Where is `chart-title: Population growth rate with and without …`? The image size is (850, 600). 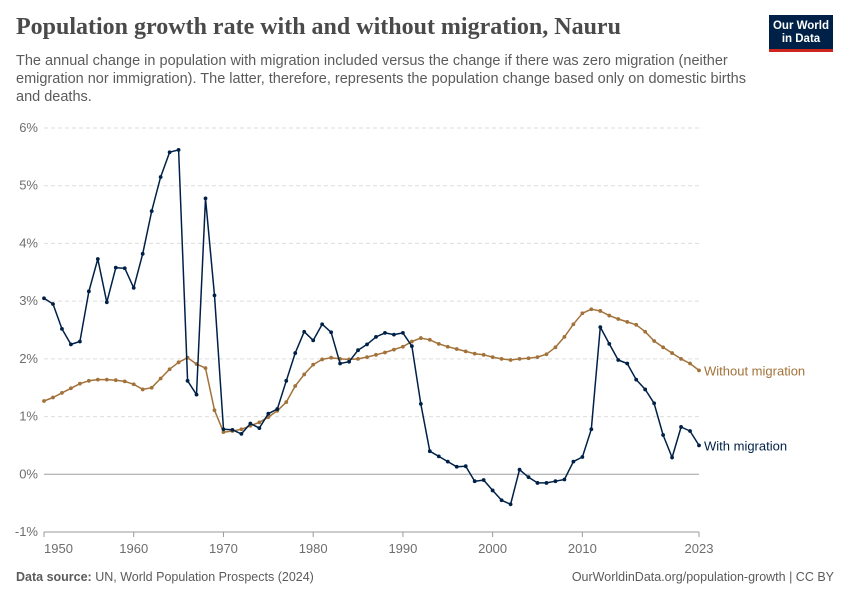
chart-title: Population growth rate with and without … is located at coordinates (318, 27).